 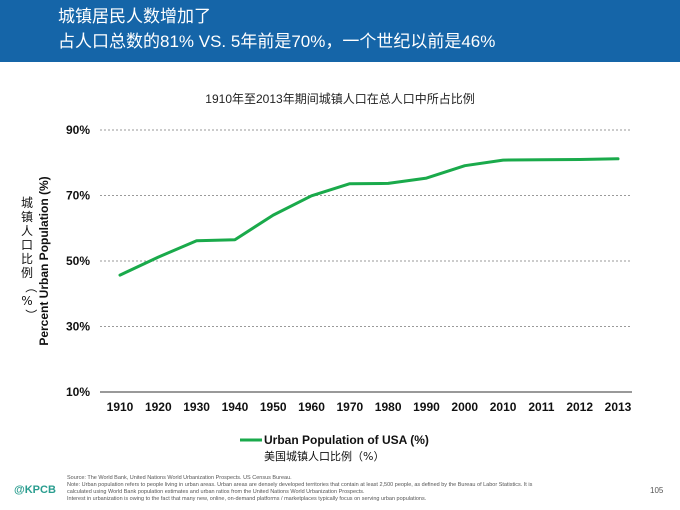 I want to click on y-tick-label: 90%, so click(x=78, y=130).